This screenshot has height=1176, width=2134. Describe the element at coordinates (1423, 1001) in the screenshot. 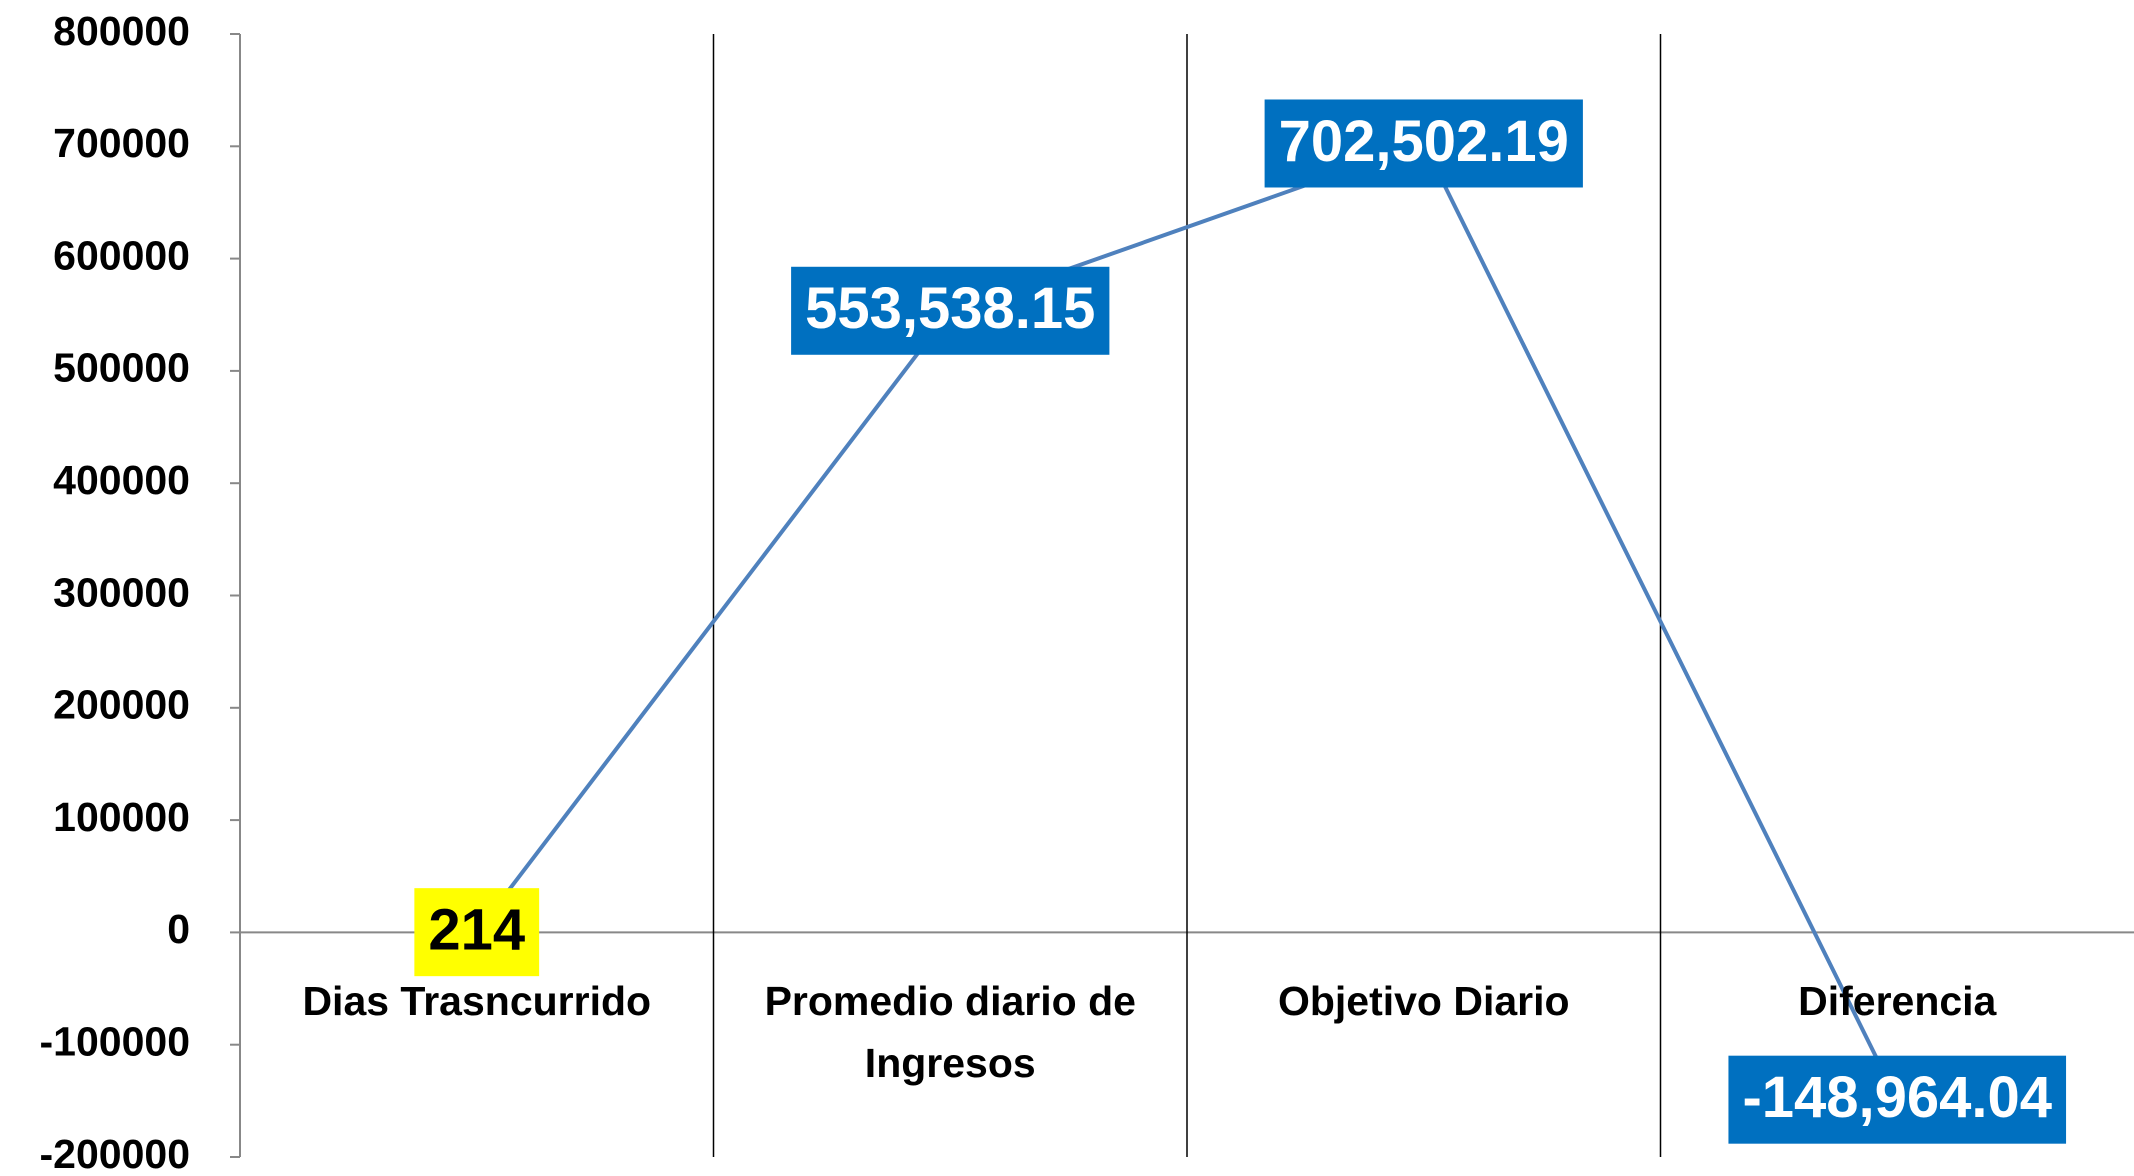

I see `x-tick-label: Objetivo Diario` at that location.